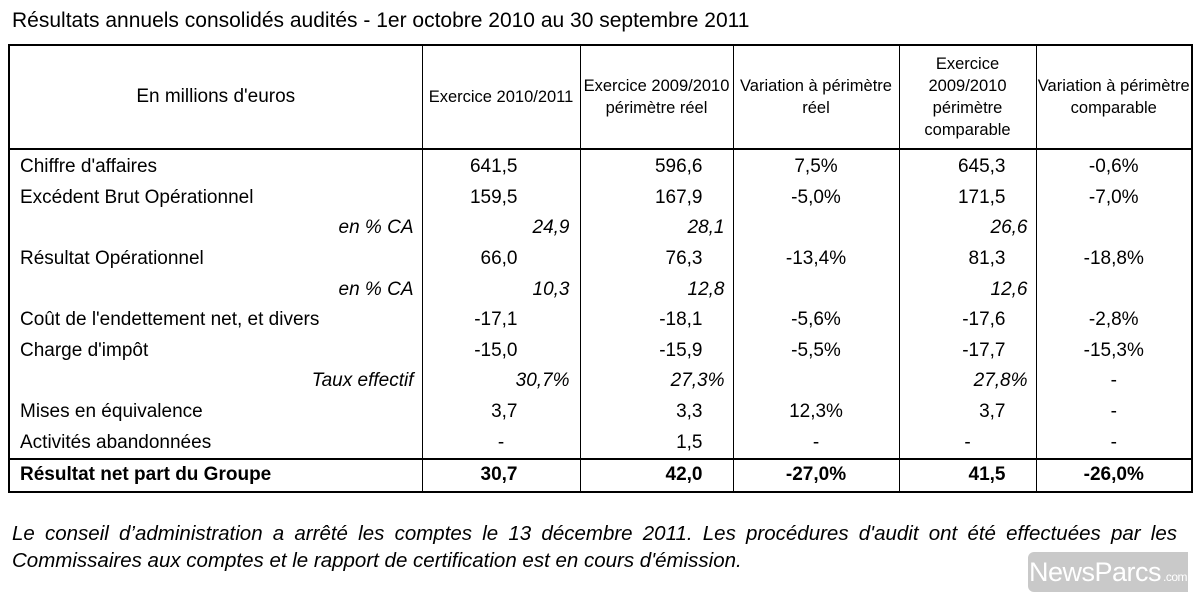  Describe the element at coordinates (816, 198) in the screenshot. I see `cell-variation-real: -5,0%` at that location.